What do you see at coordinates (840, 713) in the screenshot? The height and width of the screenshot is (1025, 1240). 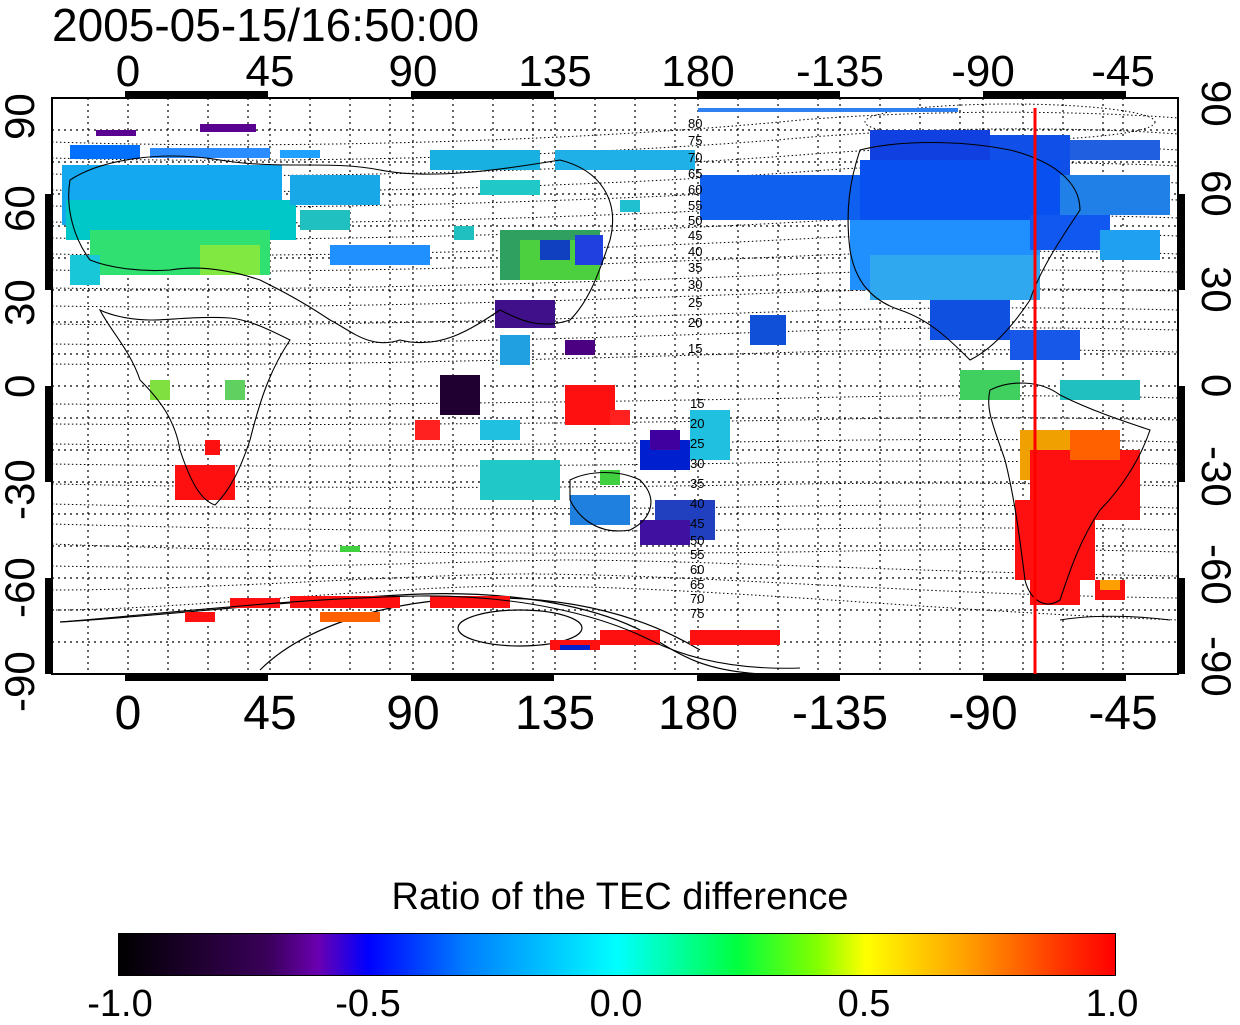 I see `bottom-lon-label: -135` at bounding box center [840, 713].